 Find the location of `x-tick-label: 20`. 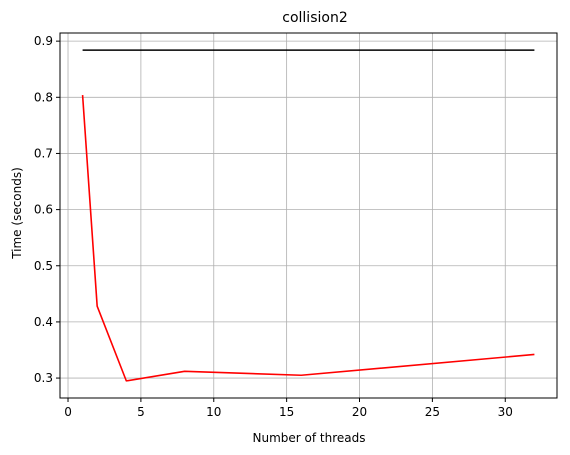

x-tick-label: 20 is located at coordinates (359, 412).